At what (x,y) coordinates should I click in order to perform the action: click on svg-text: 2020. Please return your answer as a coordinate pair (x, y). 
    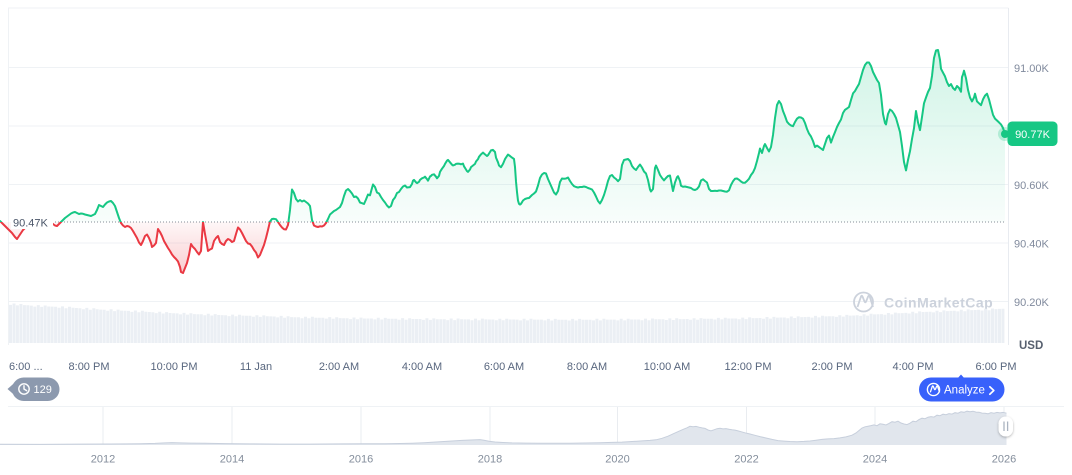
    Looking at the image, I should click on (617, 460).